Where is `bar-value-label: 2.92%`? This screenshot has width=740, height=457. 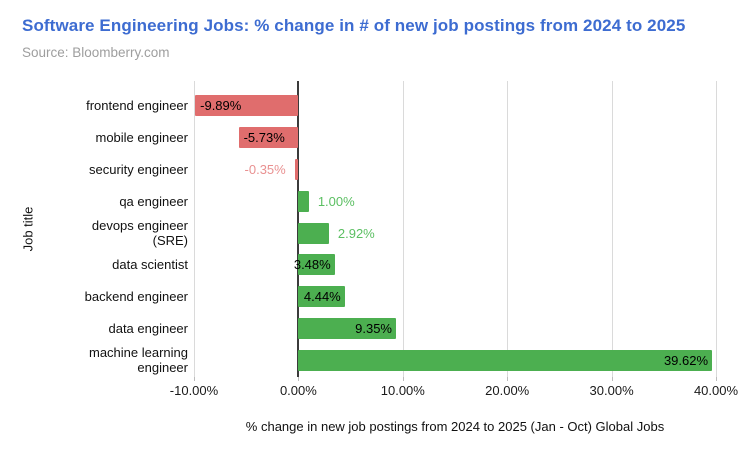 bar-value-label: 2.92% is located at coordinates (356, 233).